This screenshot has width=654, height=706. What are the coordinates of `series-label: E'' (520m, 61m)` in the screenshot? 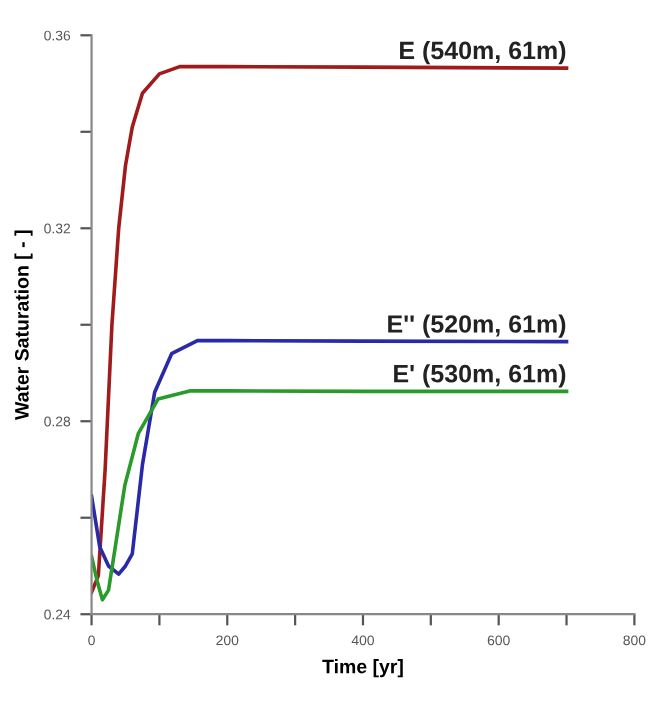 It's located at (477, 326).